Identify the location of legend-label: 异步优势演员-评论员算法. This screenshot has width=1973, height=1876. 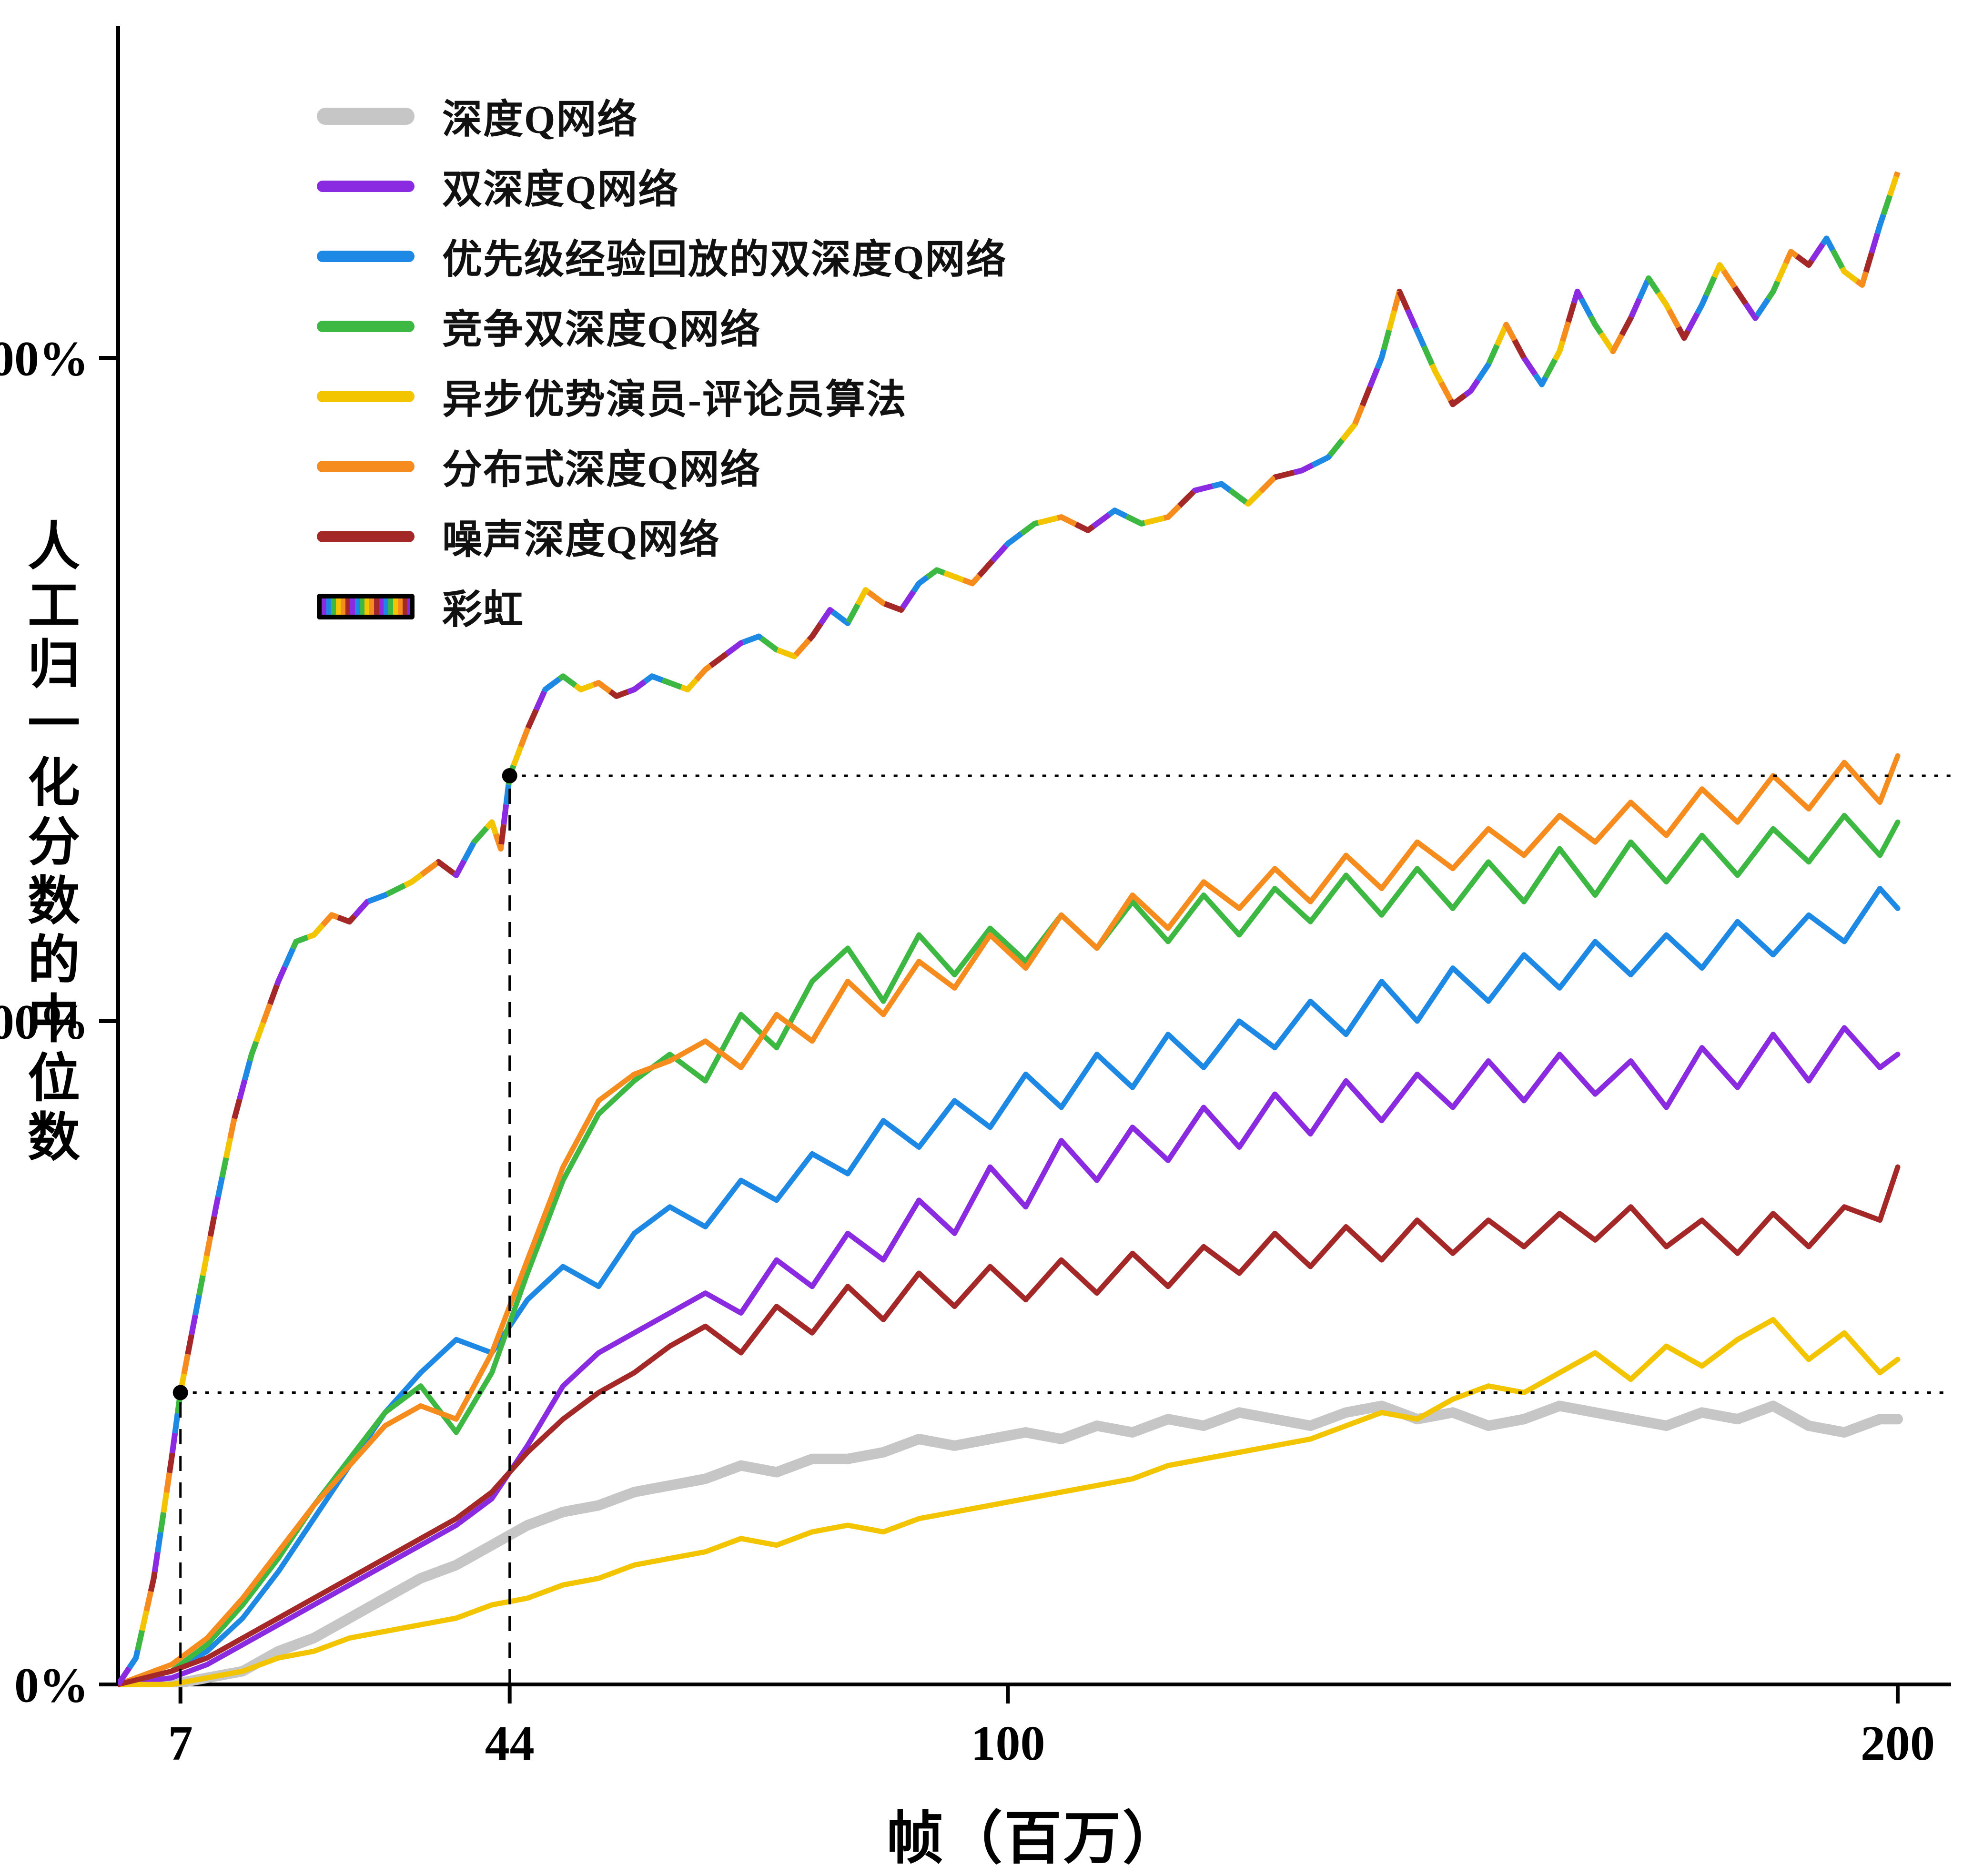
(674, 400).